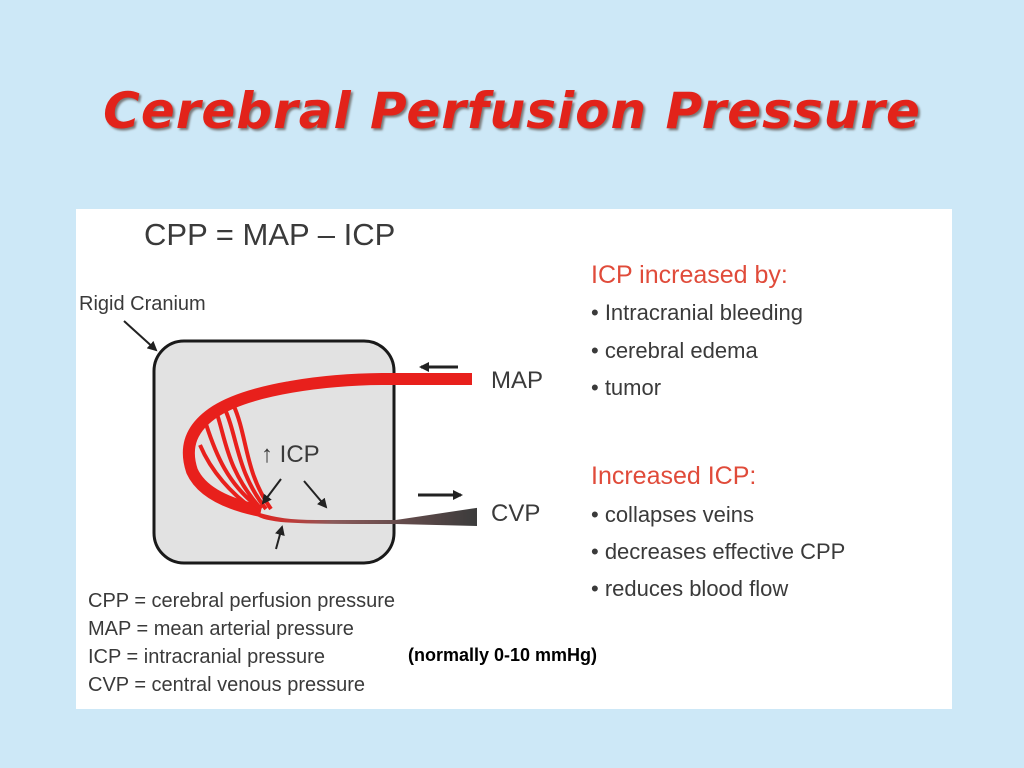  I want to click on icp-arrow-right, so click(315, 494).